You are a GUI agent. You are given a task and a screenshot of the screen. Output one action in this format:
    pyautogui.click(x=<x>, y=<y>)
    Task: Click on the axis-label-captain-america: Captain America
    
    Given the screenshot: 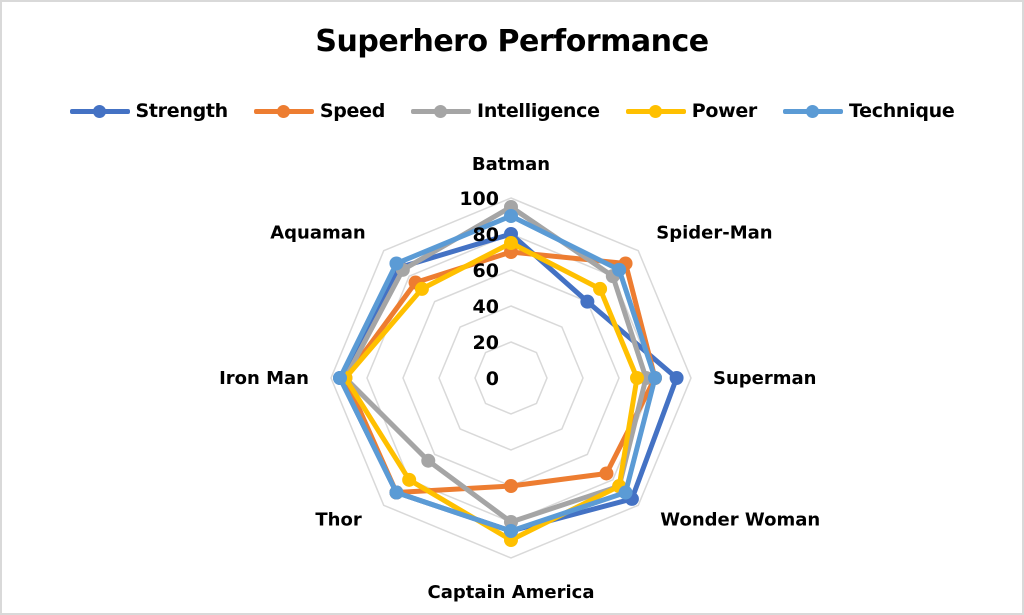 What is the action you would take?
    pyautogui.click(x=510, y=592)
    